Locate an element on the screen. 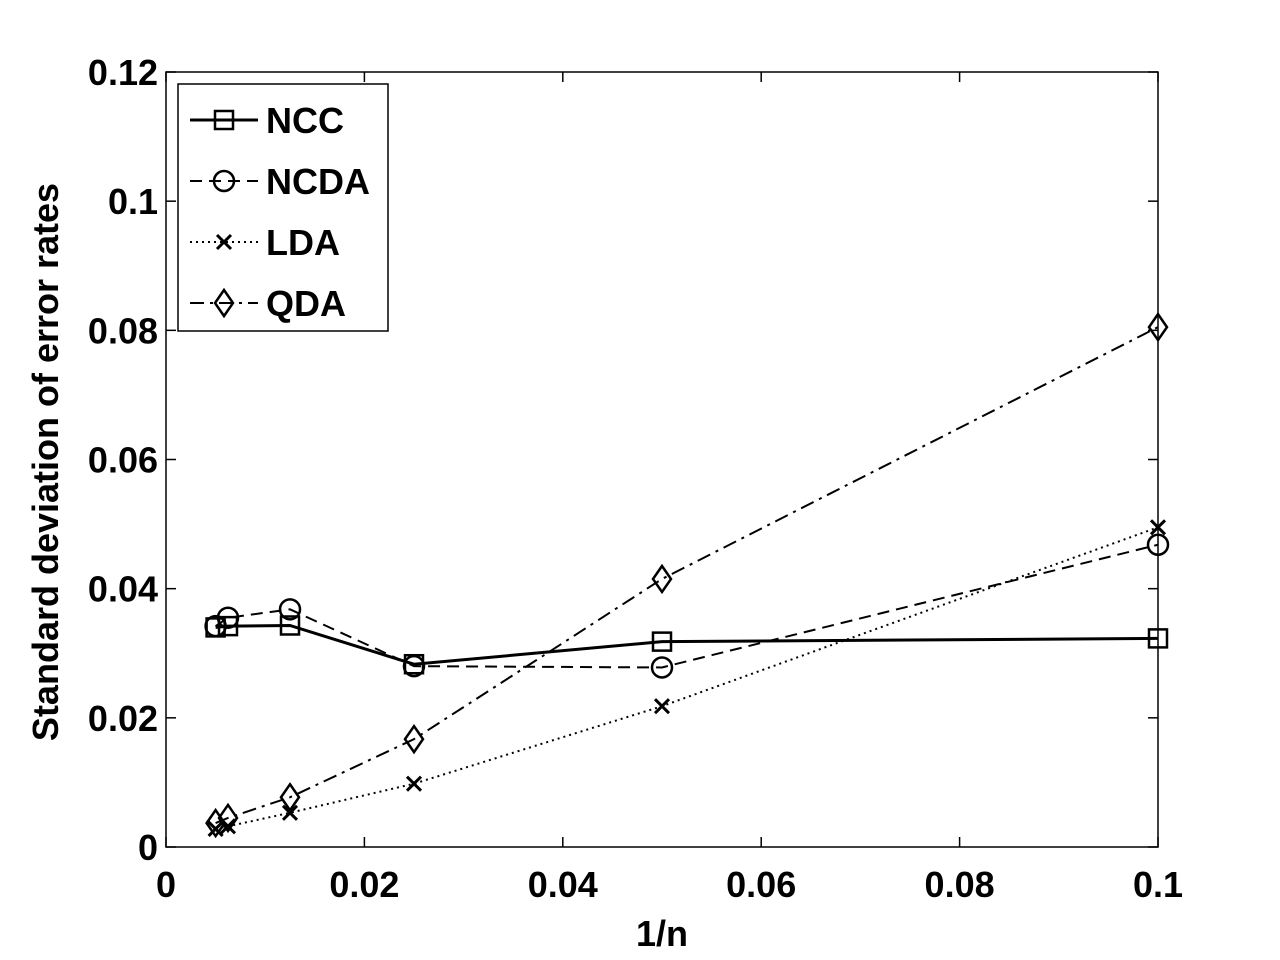 This screenshot has width=1280, height=960. y-tick-label: 0 is located at coordinates (148, 847).